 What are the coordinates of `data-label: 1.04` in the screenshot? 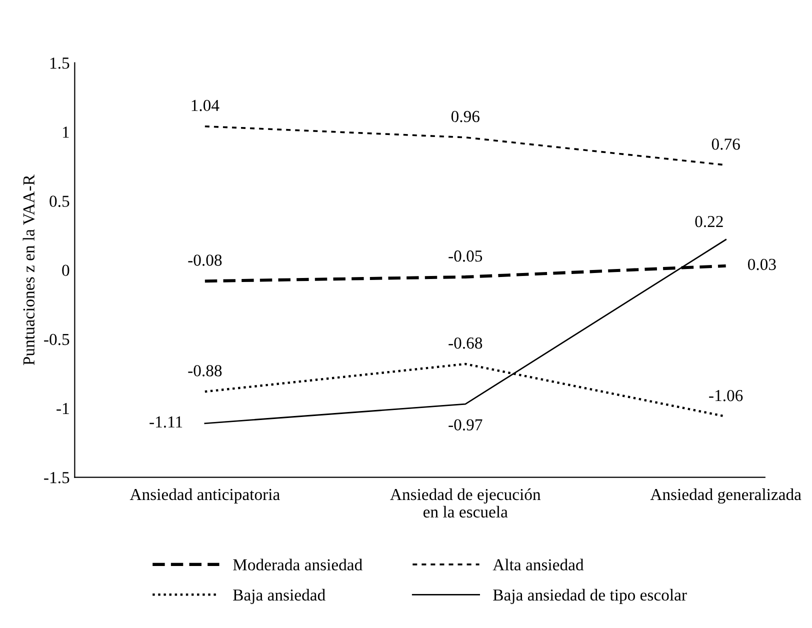 It's located at (206, 106).